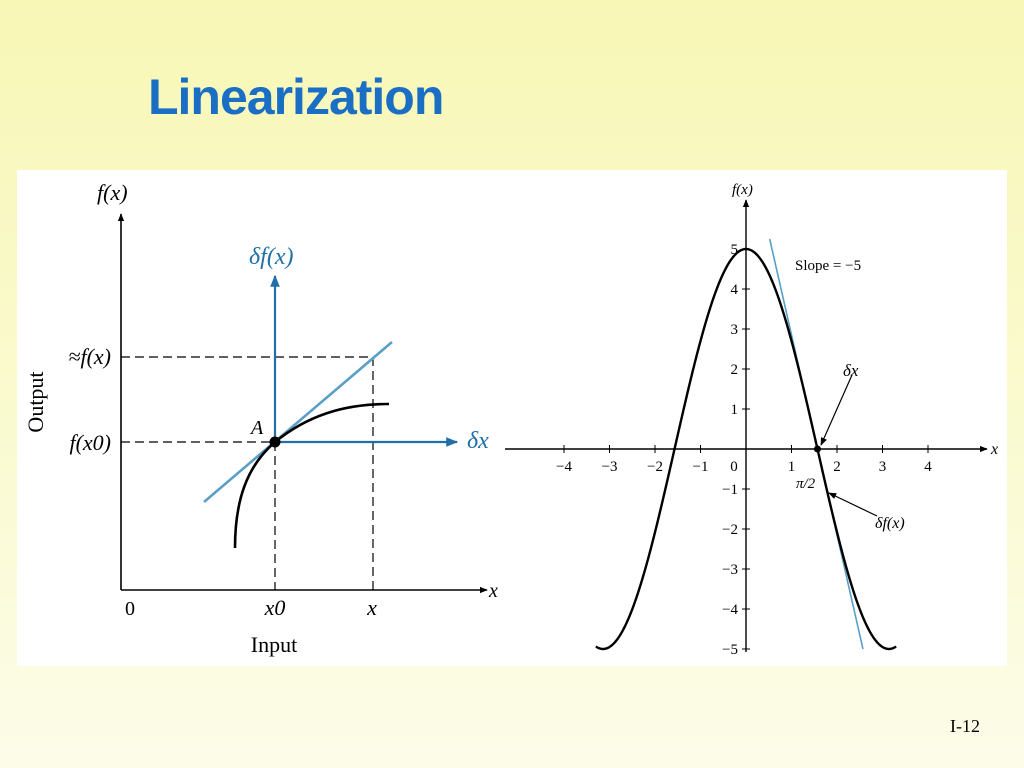 Image resolution: width=1024 pixels, height=768 pixels. I want to click on point-a, so click(275, 442).